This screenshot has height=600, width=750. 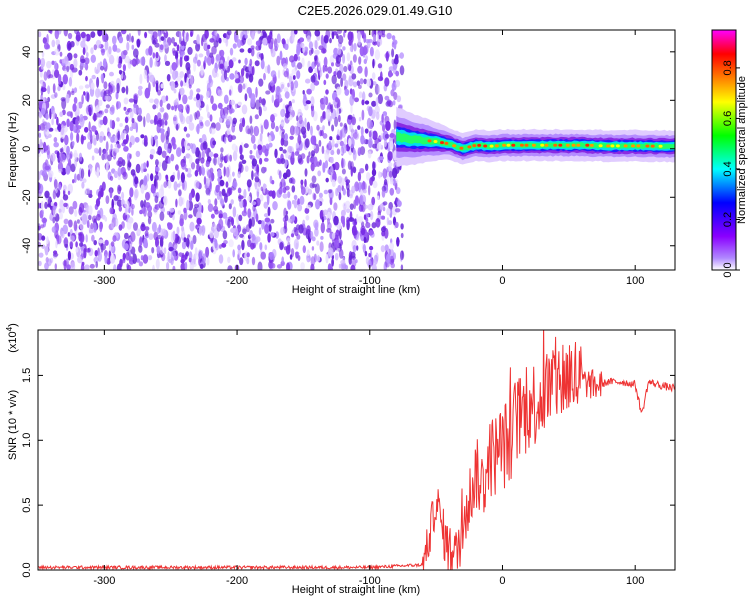 I want to click on y-tick-label: 1.5, so click(x=27, y=375).